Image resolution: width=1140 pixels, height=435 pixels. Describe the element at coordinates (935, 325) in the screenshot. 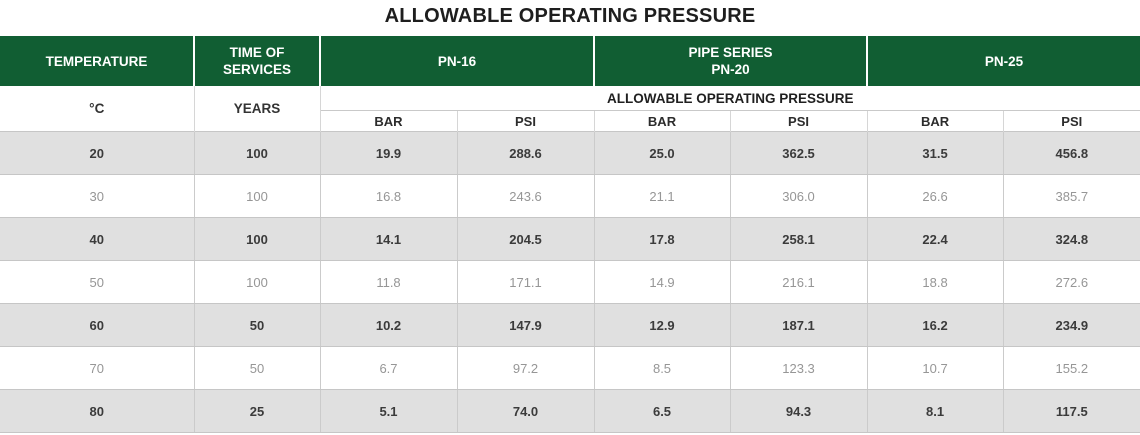

I see `cell-pn25-bar: 16.2` at that location.